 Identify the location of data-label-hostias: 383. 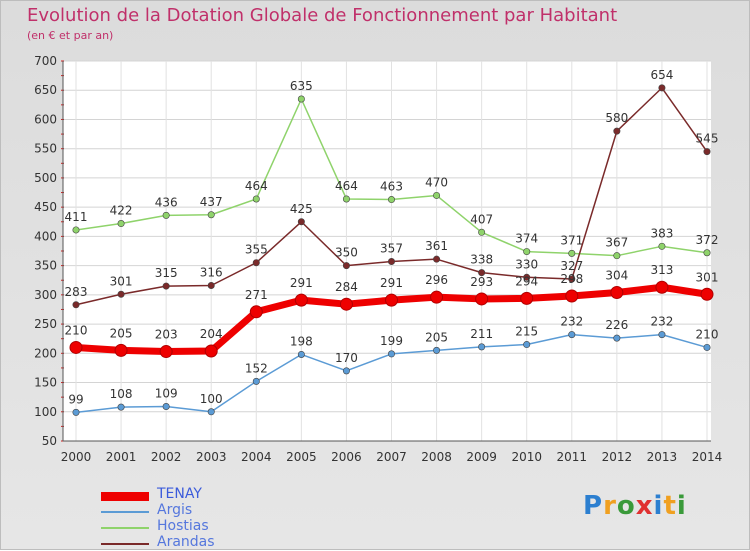
(661, 233).